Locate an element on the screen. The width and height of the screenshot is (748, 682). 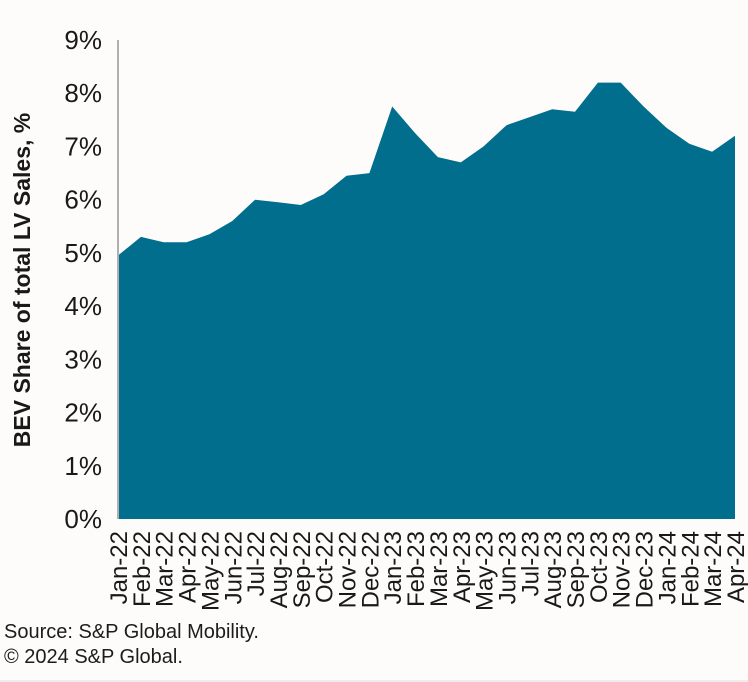
copyright-text: © 2024 S&P Global. is located at coordinates (93, 657).